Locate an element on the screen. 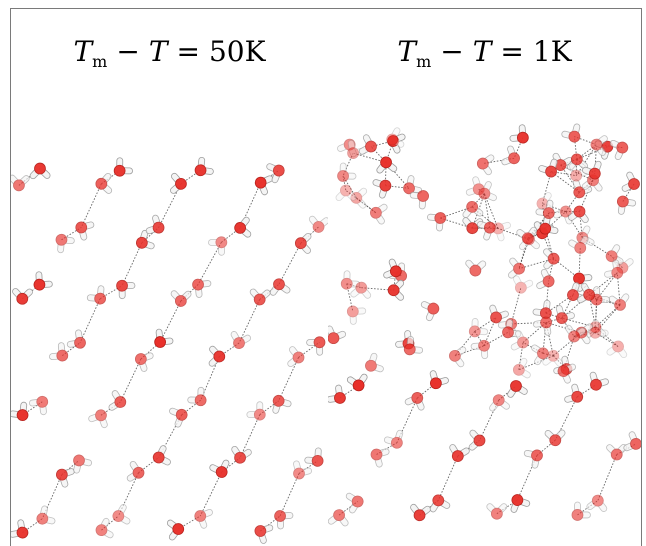 This screenshot has height=546, width=646. label-value: 50K is located at coordinates (237, 51).